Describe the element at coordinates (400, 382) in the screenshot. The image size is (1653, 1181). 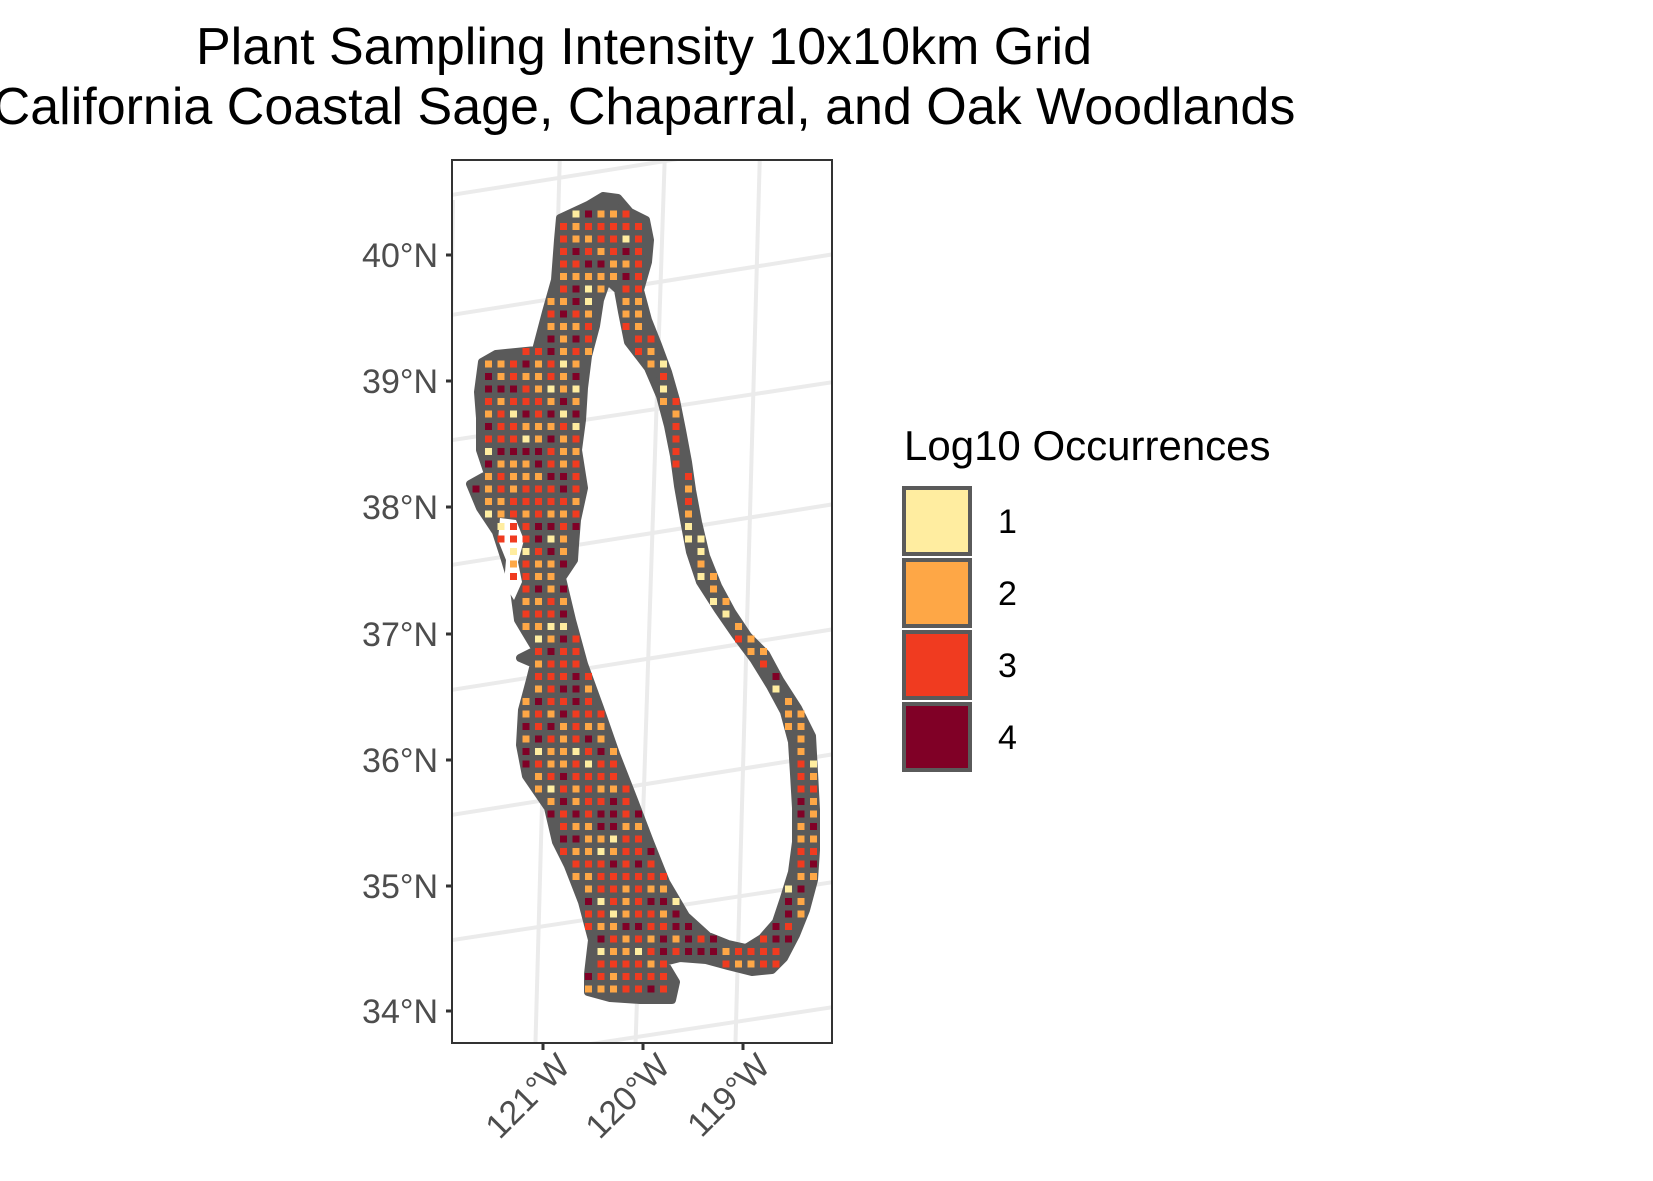
I see `y-tick-label: 39°N` at that location.